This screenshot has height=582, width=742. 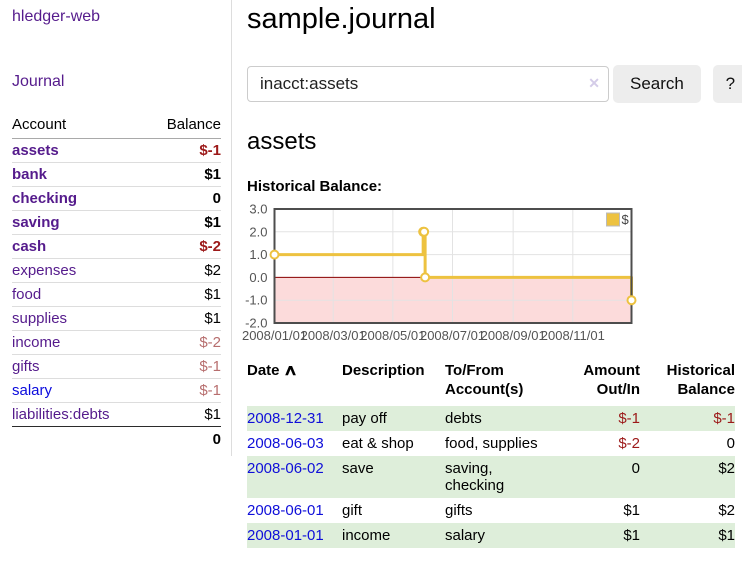 What do you see at coordinates (45, 198) in the screenshot?
I see `account-link-checking: checking` at bounding box center [45, 198].